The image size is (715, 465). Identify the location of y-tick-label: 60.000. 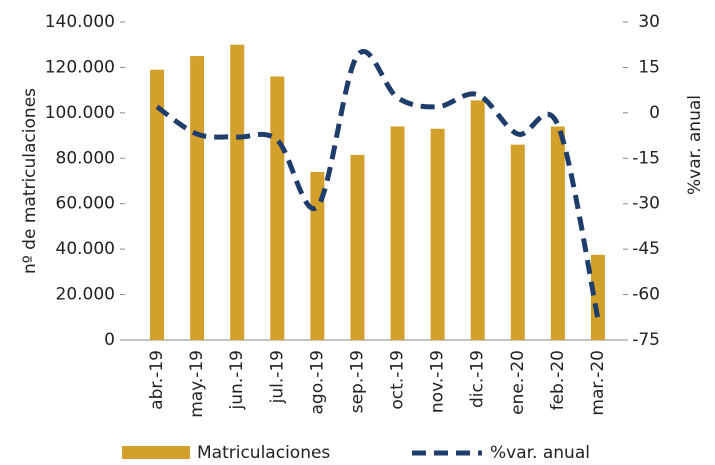
(85, 204).